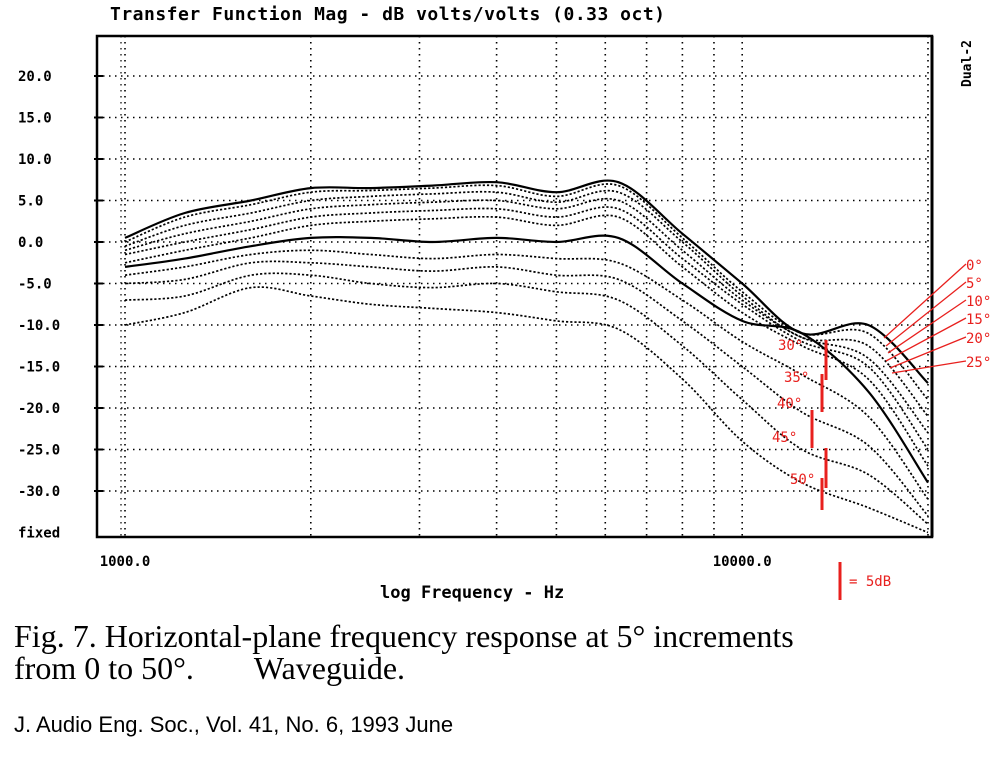 Image resolution: width=1000 pixels, height=766 pixels. I want to click on caption-line-2a: from 0 to 50°., so click(104, 668).